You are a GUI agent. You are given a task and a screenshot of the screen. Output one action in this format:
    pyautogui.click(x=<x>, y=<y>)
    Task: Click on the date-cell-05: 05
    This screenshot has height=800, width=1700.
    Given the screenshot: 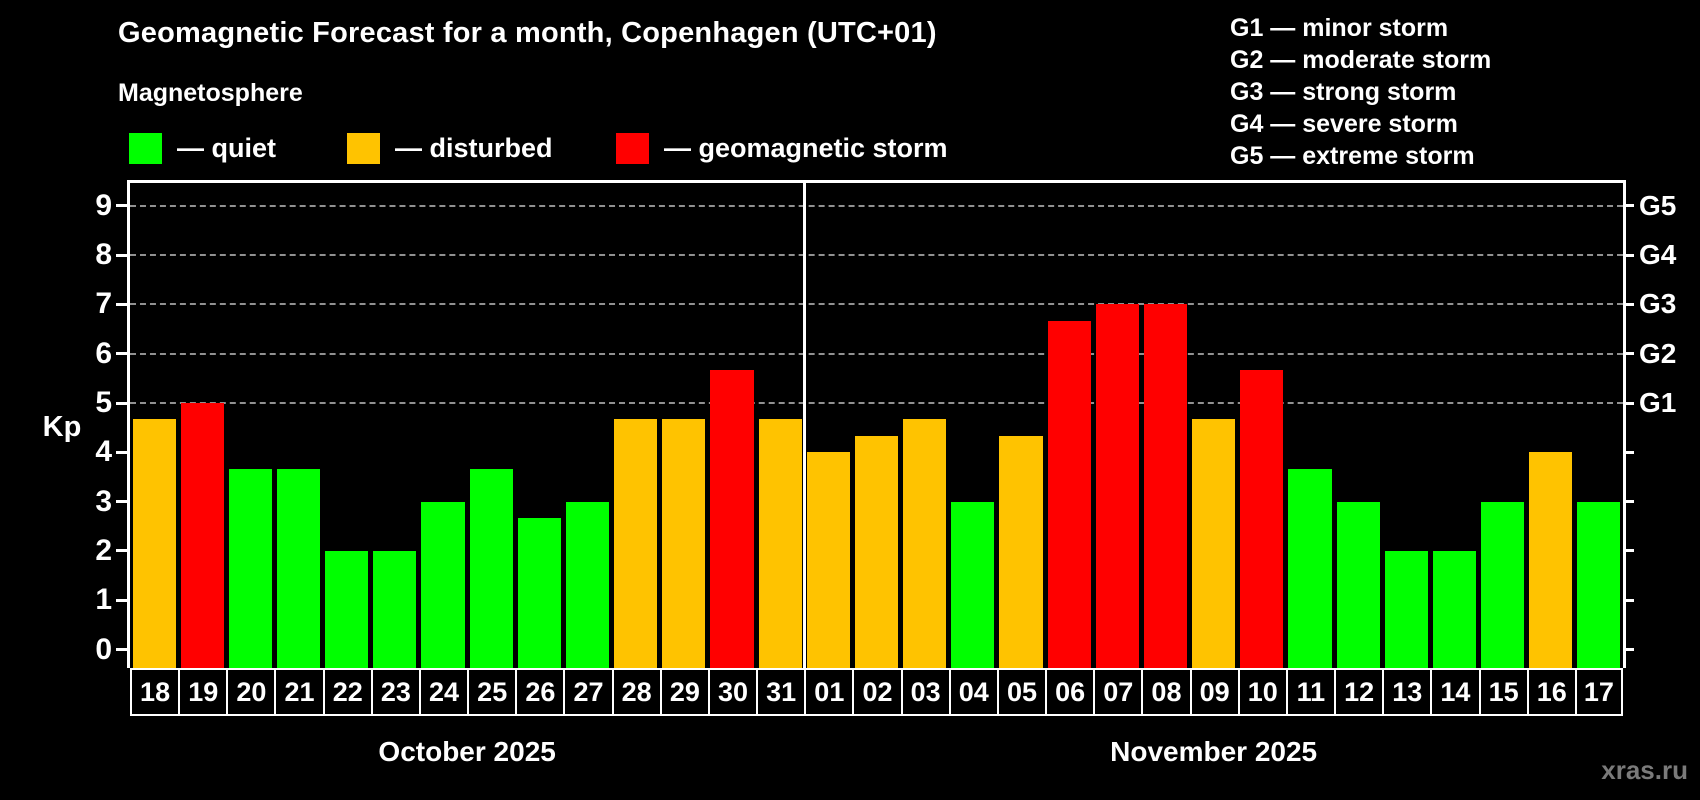 What is the action you would take?
    pyautogui.click(x=1022, y=692)
    